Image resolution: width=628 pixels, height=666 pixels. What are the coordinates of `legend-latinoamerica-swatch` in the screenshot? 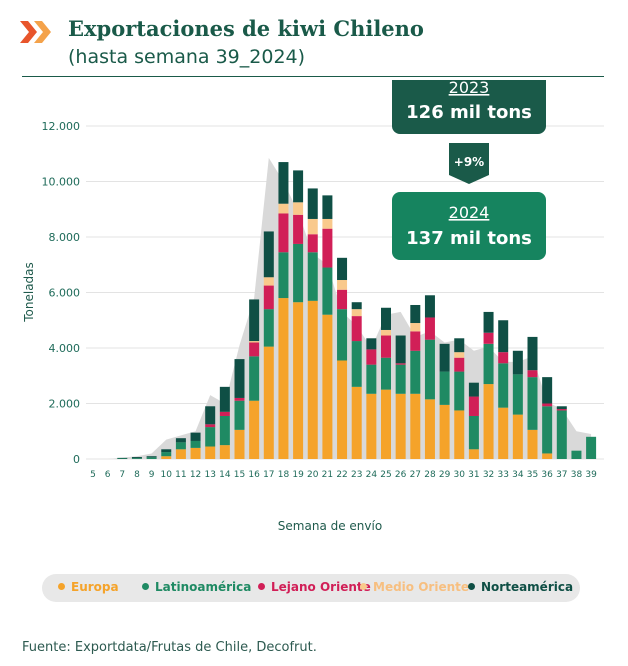 It's located at (145, 586).